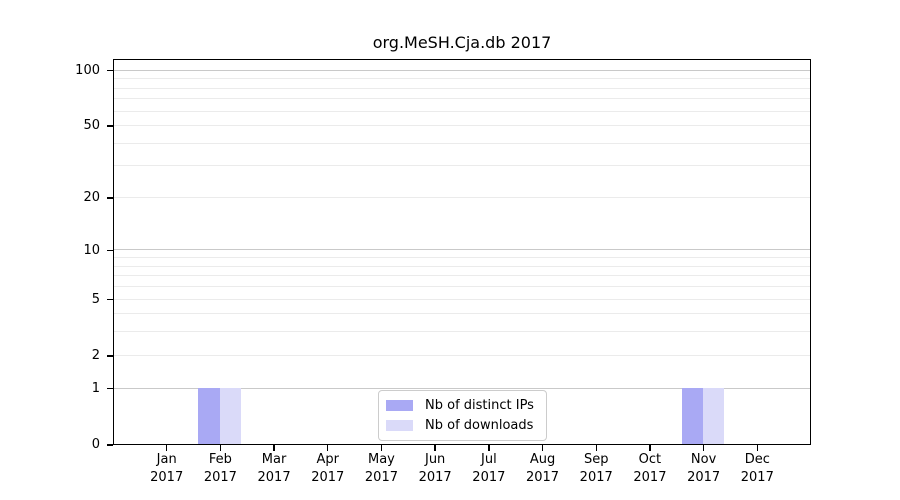 This screenshot has width=900, height=500. What do you see at coordinates (328, 468) in the screenshot?
I see `x-tick-label: Apr 2017` at bounding box center [328, 468].